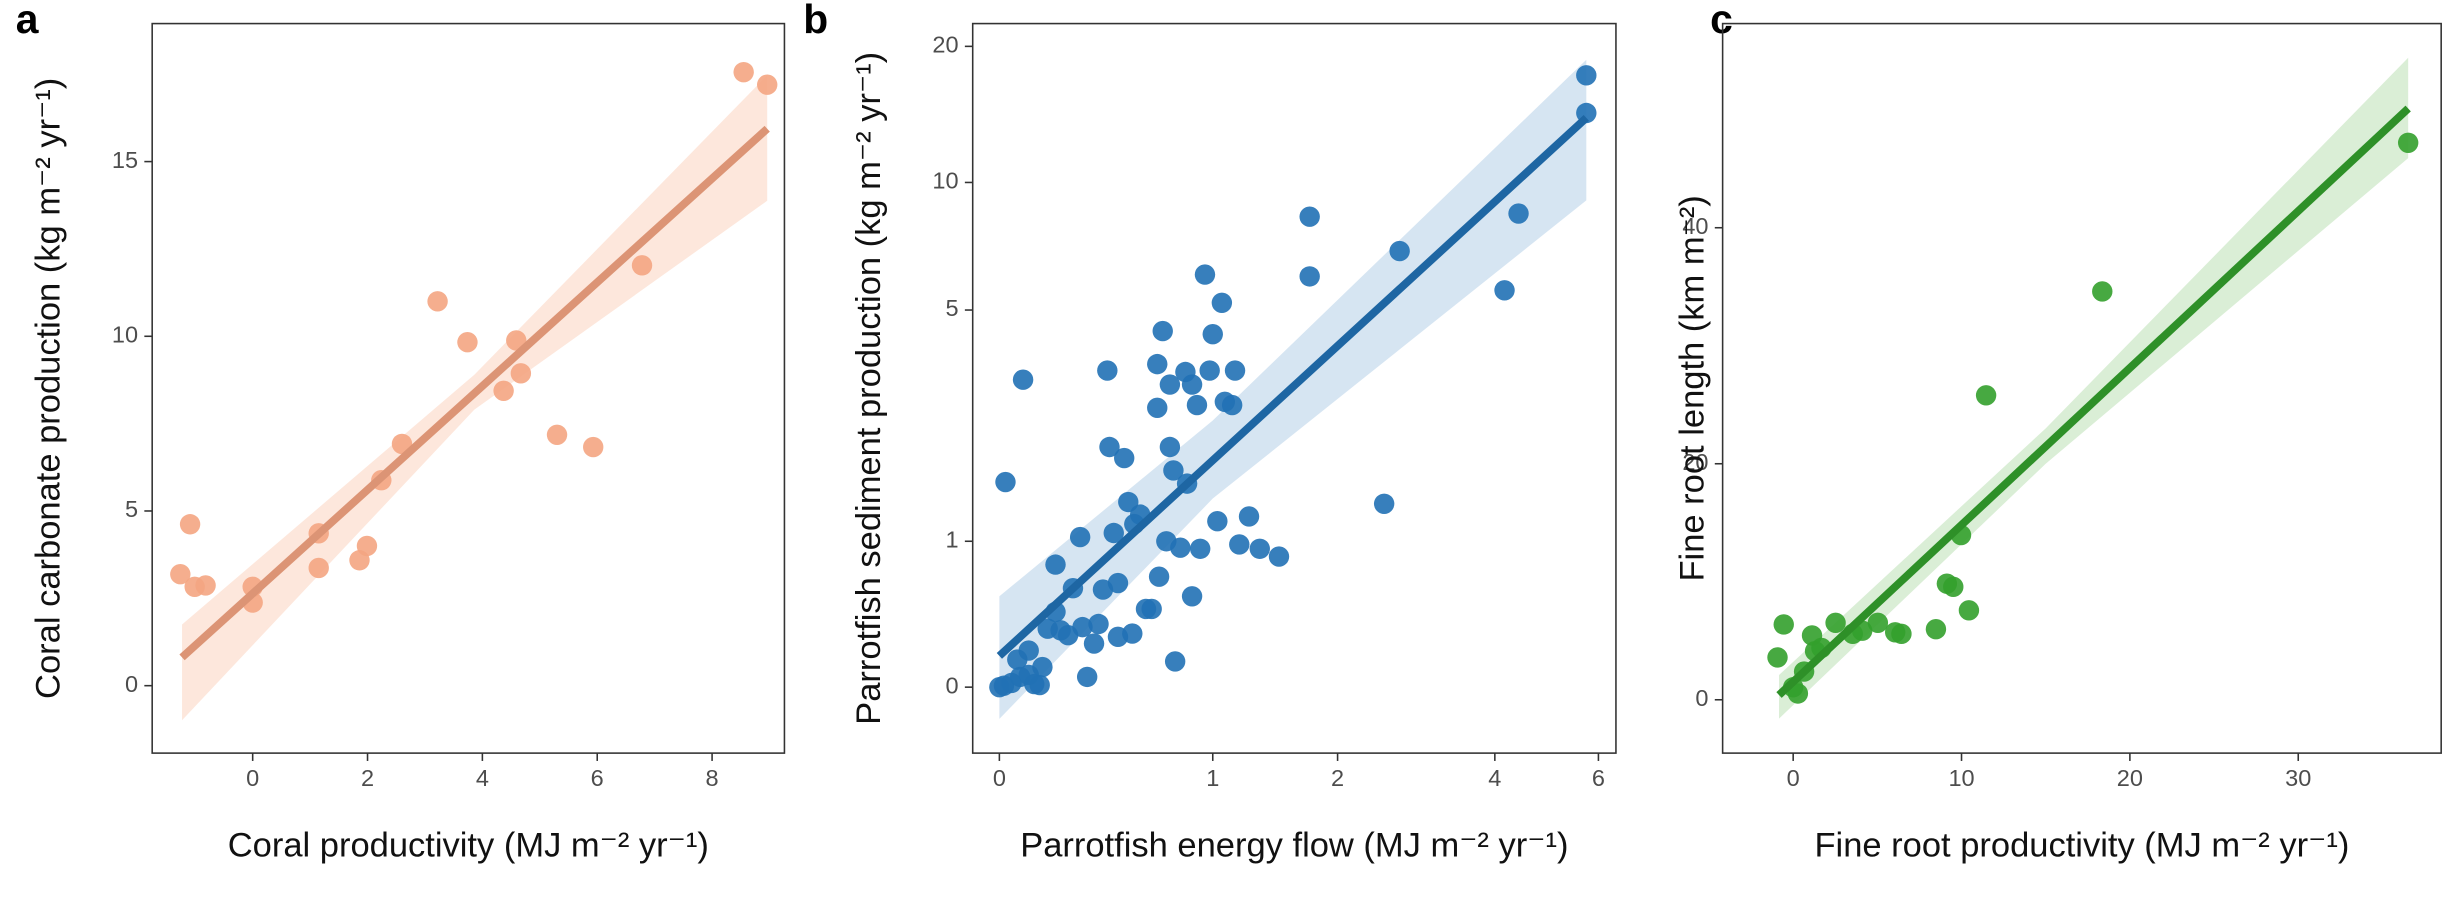  What do you see at coordinates (1294, 845) in the screenshot?
I see `x-axis-title: Parrotfish energy flow (MJ m⁻² yr⁻¹)` at bounding box center [1294, 845].